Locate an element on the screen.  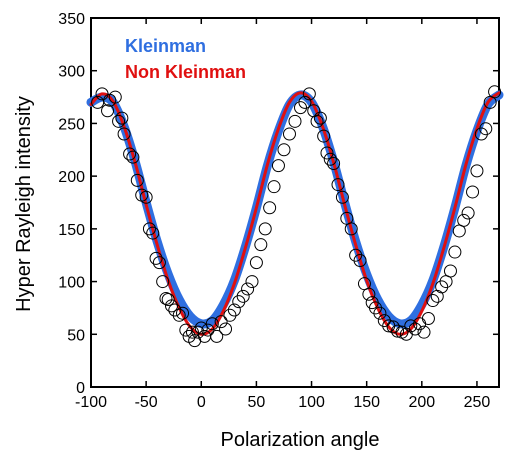
x-tick-label: -100 is located at coordinates (91, 402).